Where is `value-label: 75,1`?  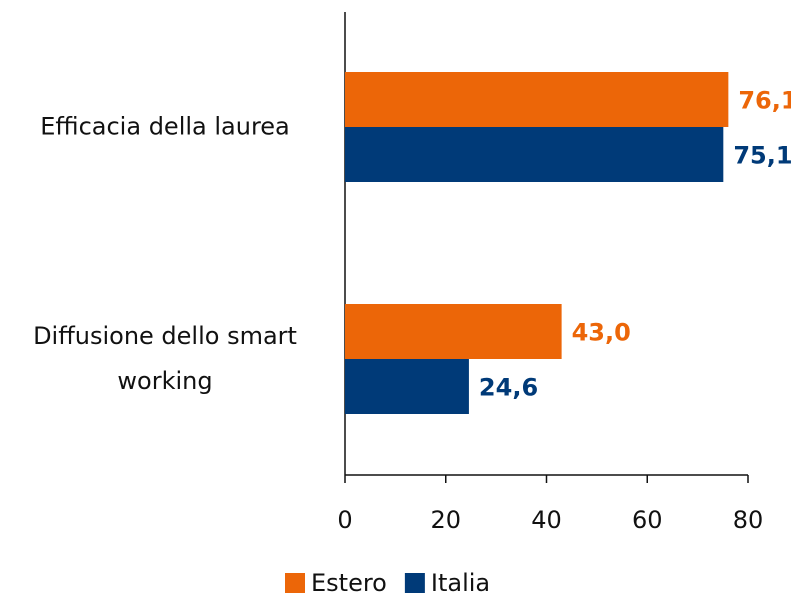
value-label: 75,1 is located at coordinates (762, 156).